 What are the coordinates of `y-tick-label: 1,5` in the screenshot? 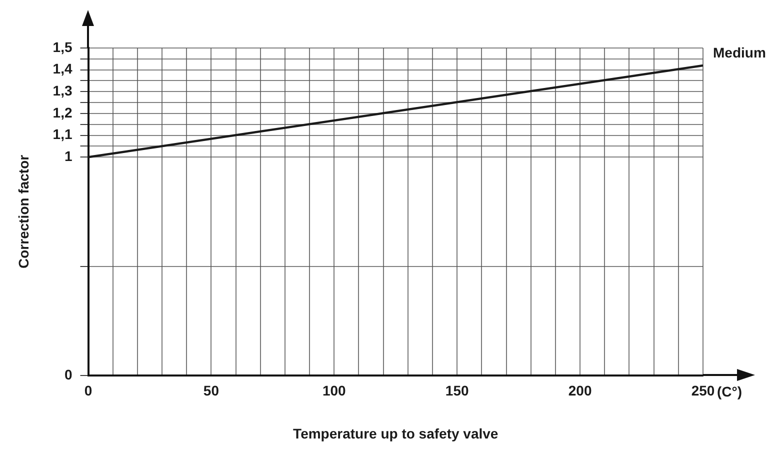 It's located at (62, 46).